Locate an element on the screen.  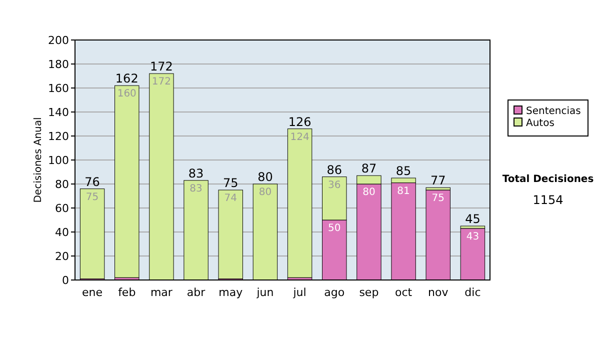
x-tick-label: sep is located at coordinates (369, 292).